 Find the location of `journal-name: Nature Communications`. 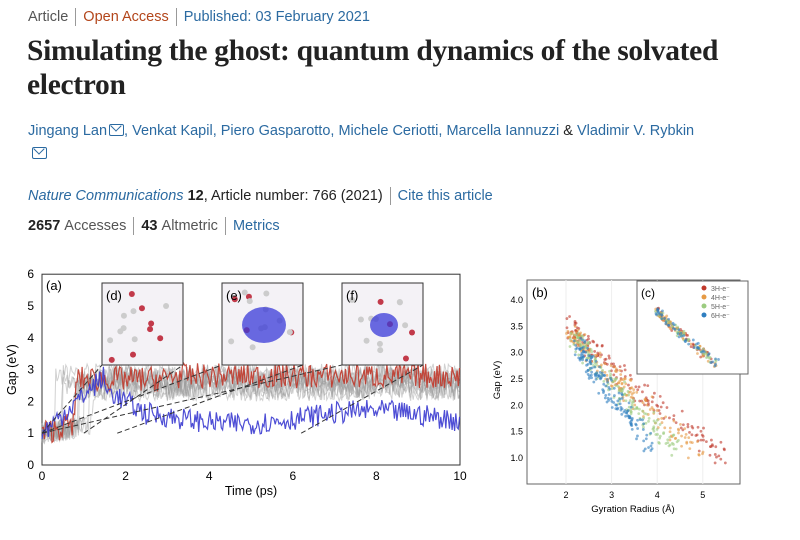

journal-name: Nature Communications is located at coordinates (106, 196).